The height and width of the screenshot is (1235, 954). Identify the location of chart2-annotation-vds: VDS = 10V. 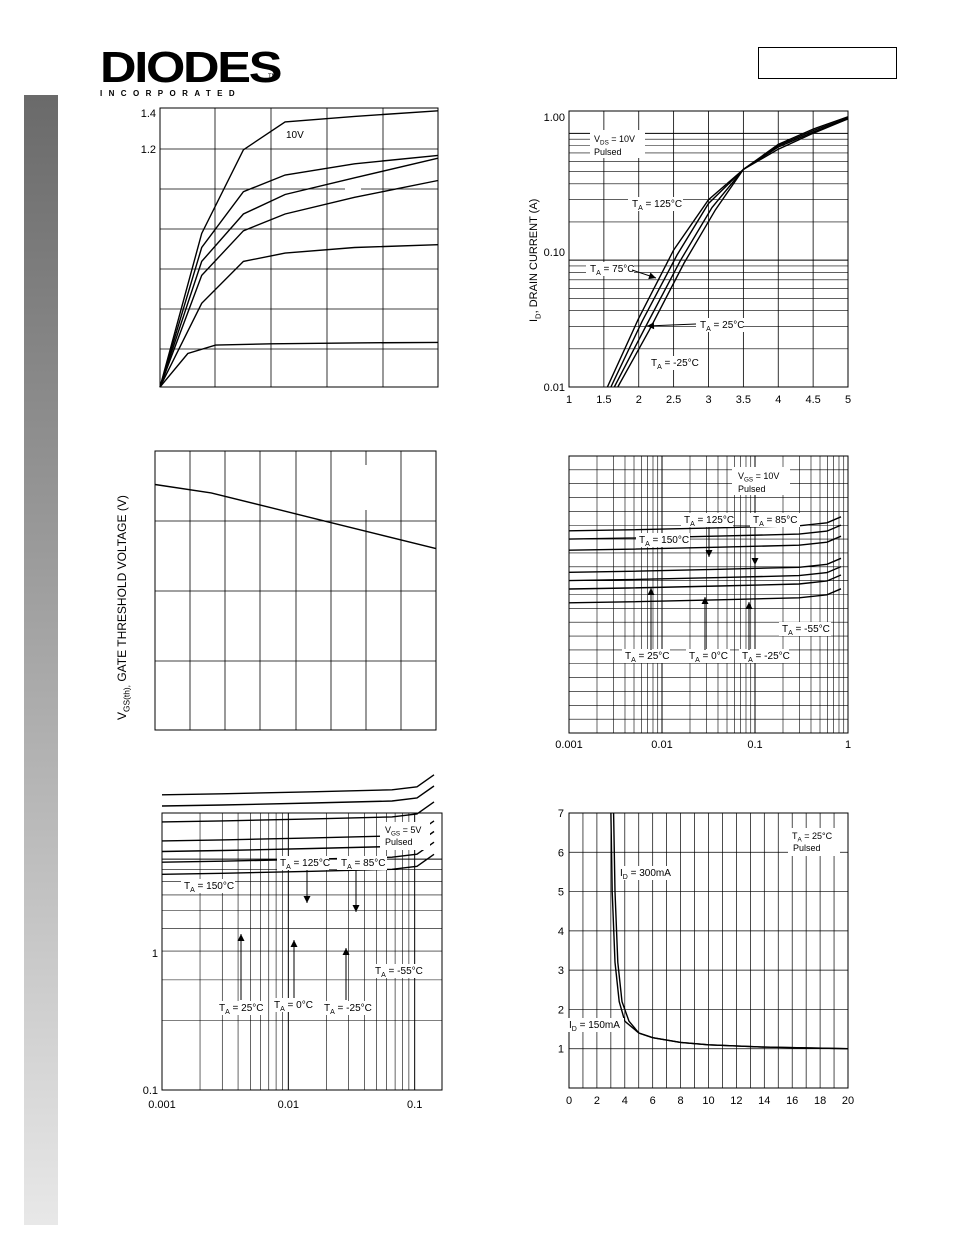
(614, 140).